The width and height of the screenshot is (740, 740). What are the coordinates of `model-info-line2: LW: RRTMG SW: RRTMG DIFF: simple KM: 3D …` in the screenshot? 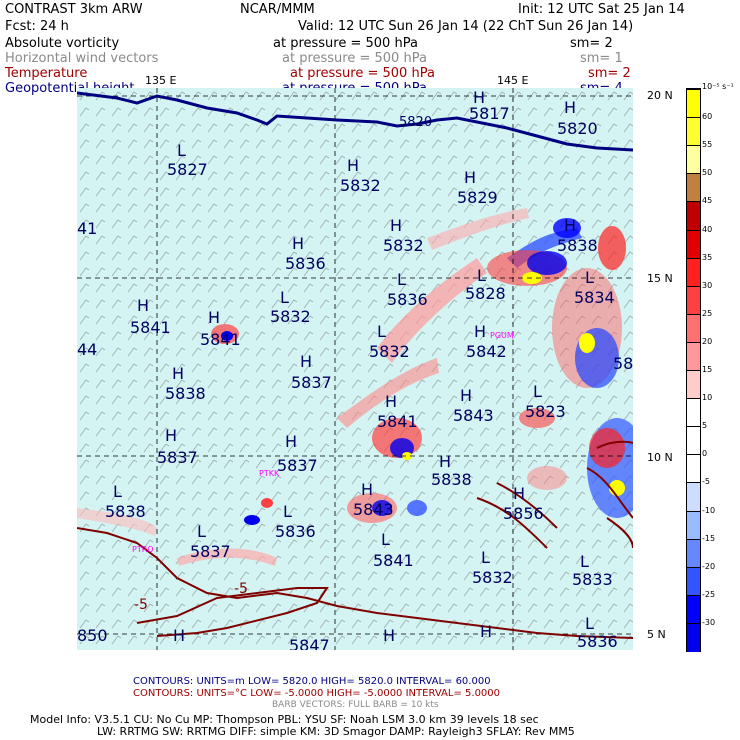 It's located at (336, 731).